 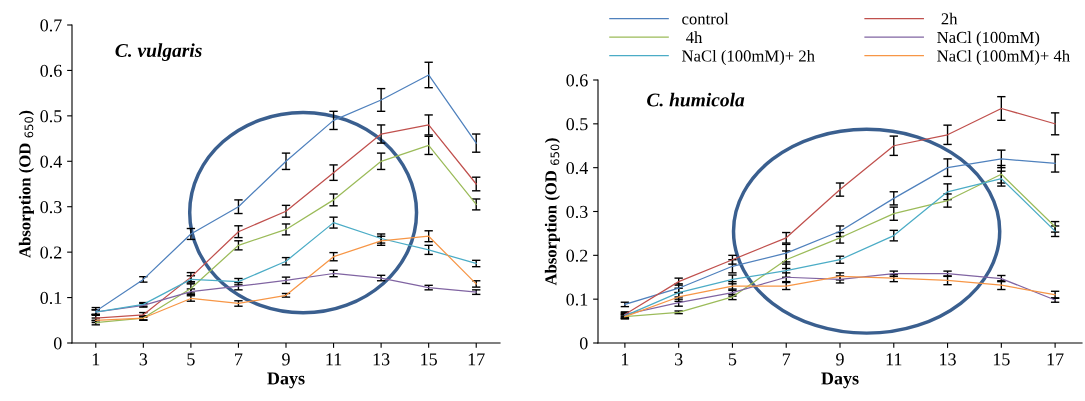 What do you see at coordinates (1003, 57) in the screenshot?
I see `legend-label: NaCl (100mM)+ 4h` at bounding box center [1003, 57].